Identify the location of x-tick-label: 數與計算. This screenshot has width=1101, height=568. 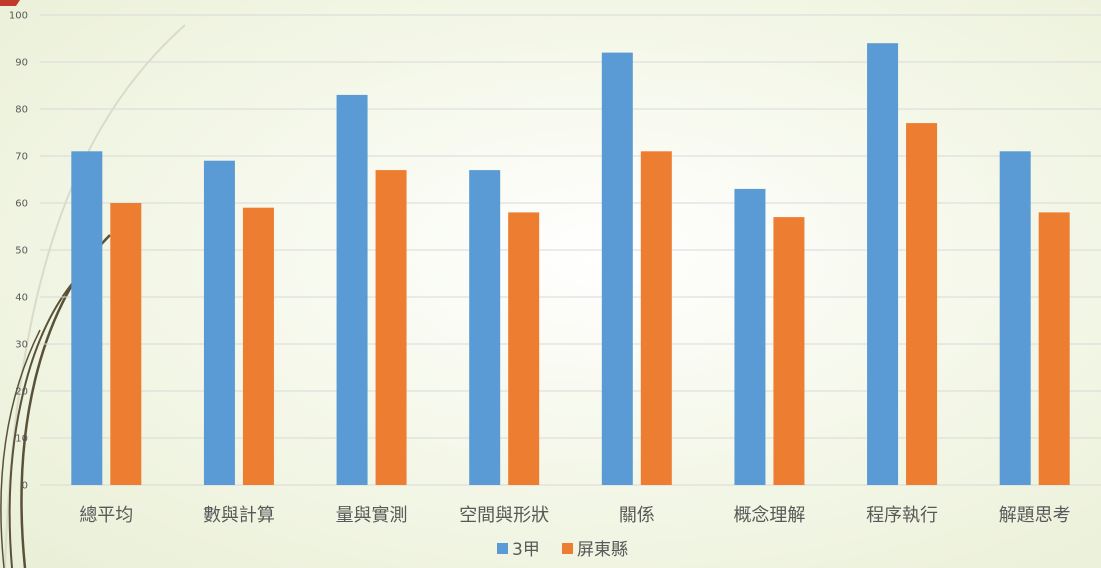
(239, 515).